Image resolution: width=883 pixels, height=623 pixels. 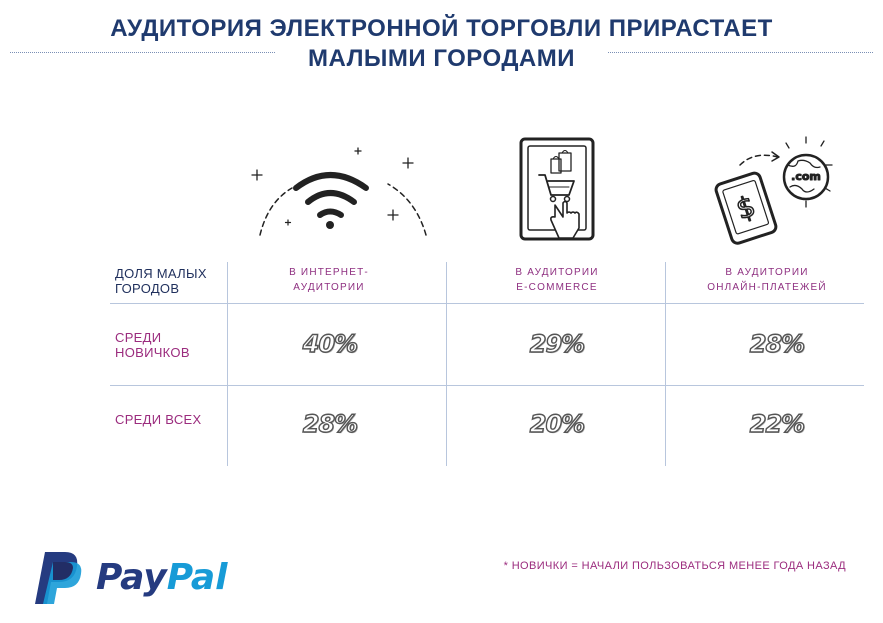 I want to click on title-line-2: МАЛЫМИ ГОРОДАМИ, so click(x=441, y=58).